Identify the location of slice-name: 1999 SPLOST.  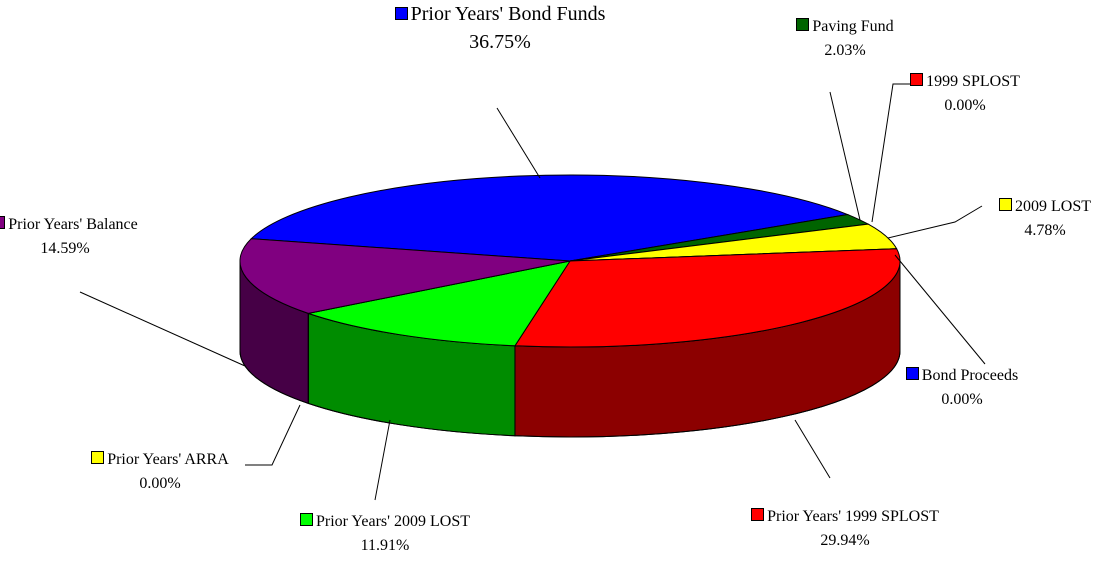
(973, 81).